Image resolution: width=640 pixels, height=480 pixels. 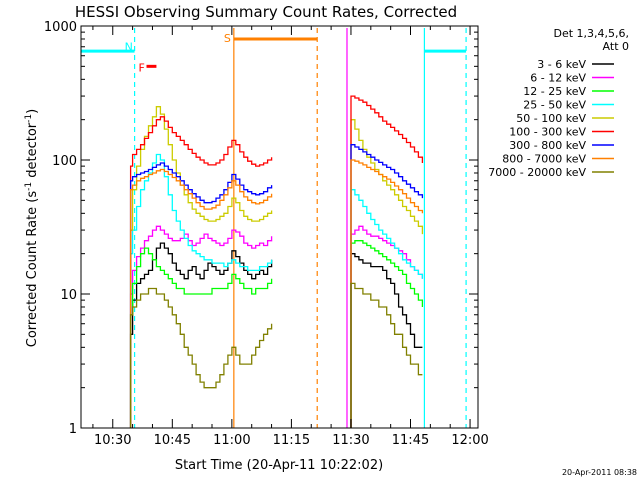 I want to click on legend-label: 25 - 50 keV, so click(x=554, y=105).